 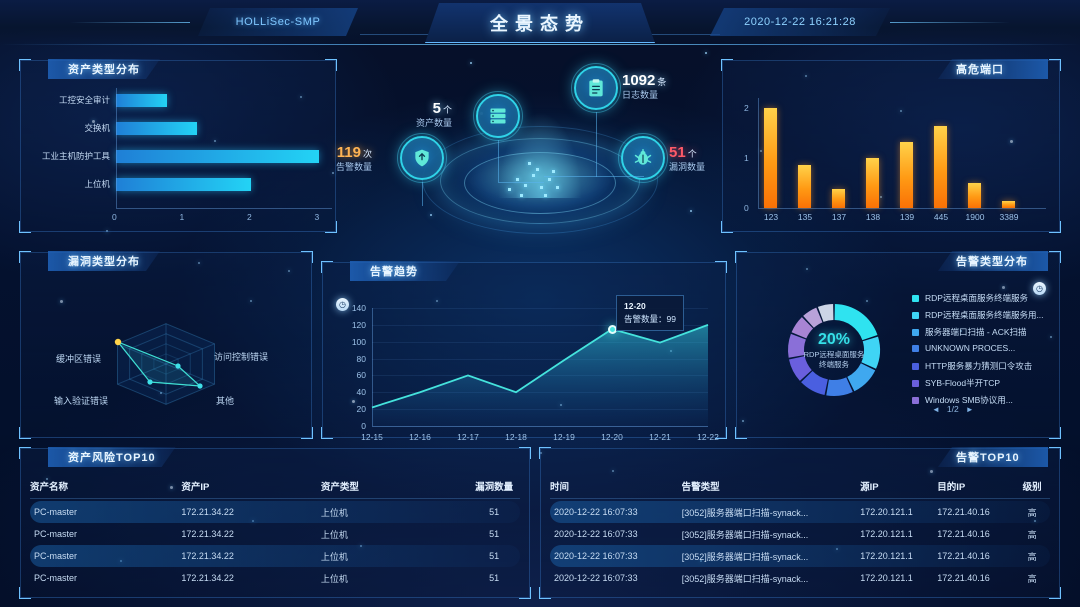 I want to click on table-cell: 上位机, so click(x=334, y=534).